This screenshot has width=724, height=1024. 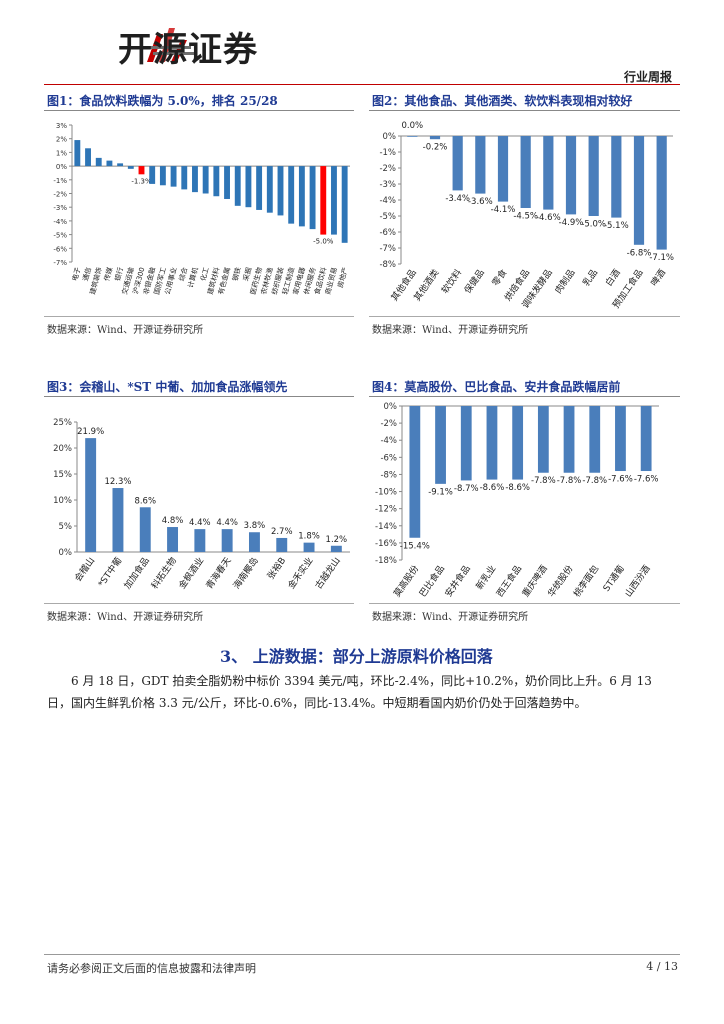 What do you see at coordinates (457, 199) in the screenshot?
I see `data-label: -3.4%` at bounding box center [457, 199].